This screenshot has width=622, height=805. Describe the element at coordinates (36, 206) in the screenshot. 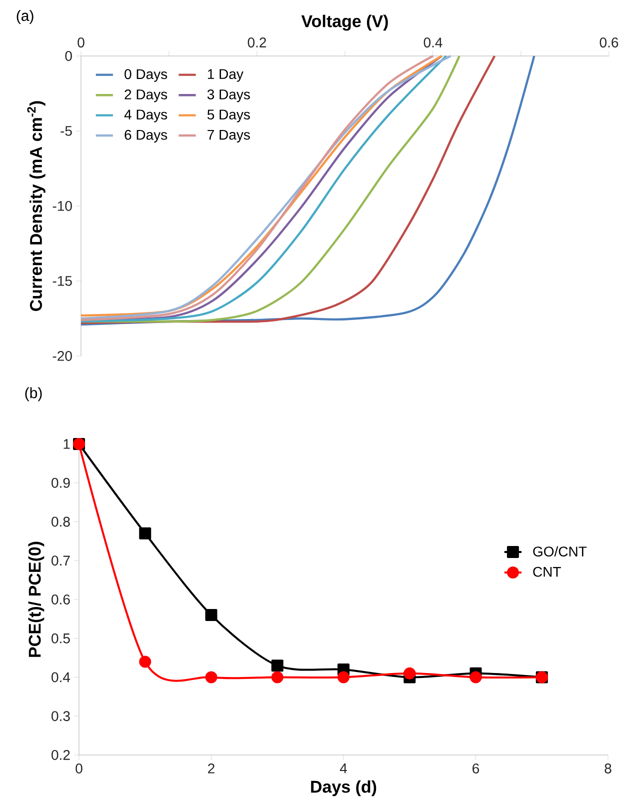

I see `y-axis-title: Current Density (mA cm$^{-2}$)` at that location.